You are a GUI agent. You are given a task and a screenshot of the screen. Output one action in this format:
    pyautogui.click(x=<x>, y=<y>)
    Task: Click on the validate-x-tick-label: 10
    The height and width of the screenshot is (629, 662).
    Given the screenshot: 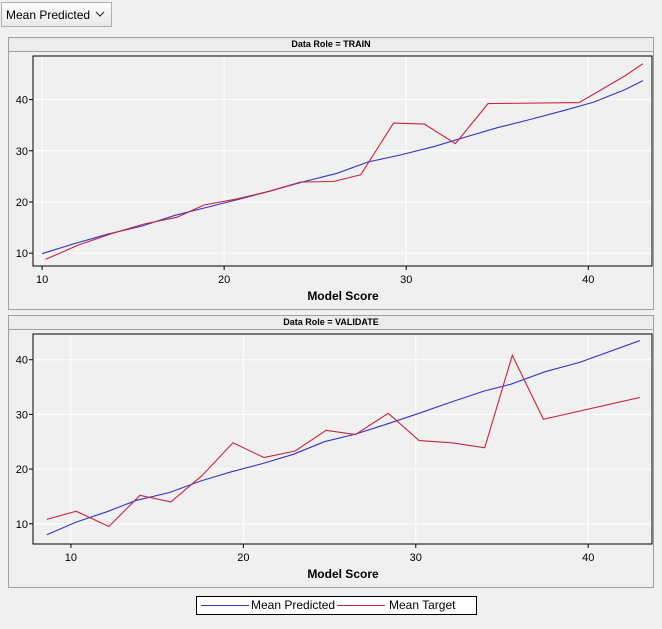 What is the action you would take?
    pyautogui.click(x=71, y=558)
    